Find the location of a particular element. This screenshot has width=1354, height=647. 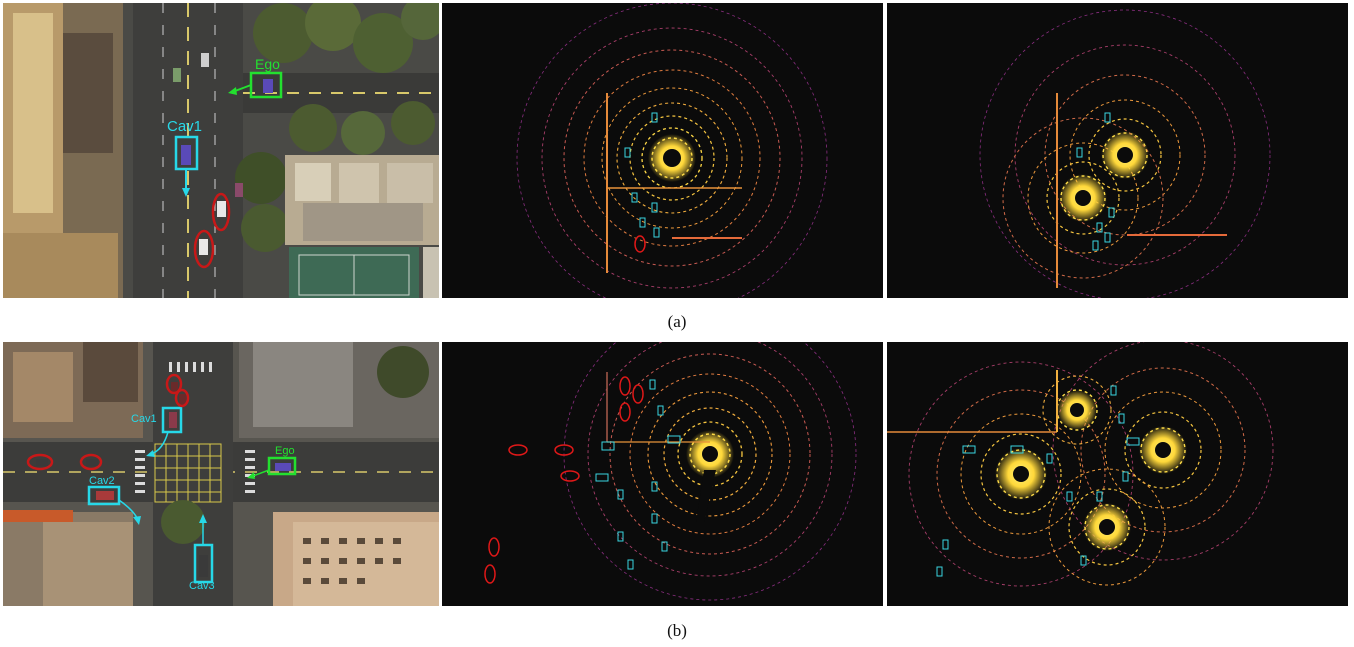

cav2-box is located at coordinates (104, 495).